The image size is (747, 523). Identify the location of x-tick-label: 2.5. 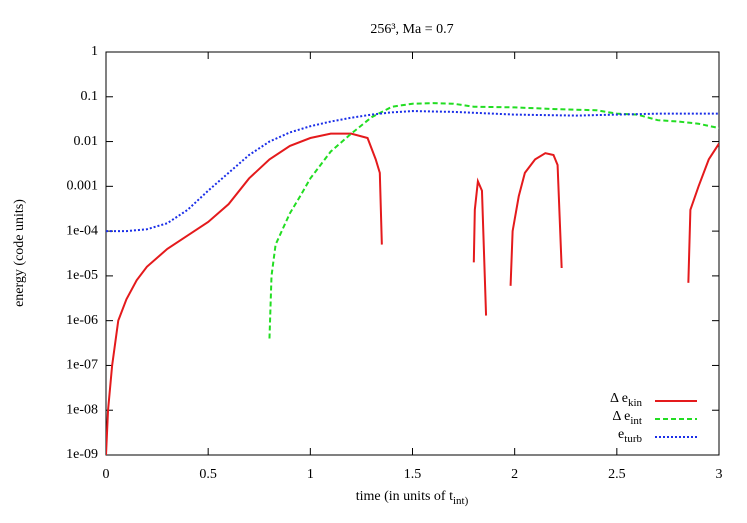
(617, 474).